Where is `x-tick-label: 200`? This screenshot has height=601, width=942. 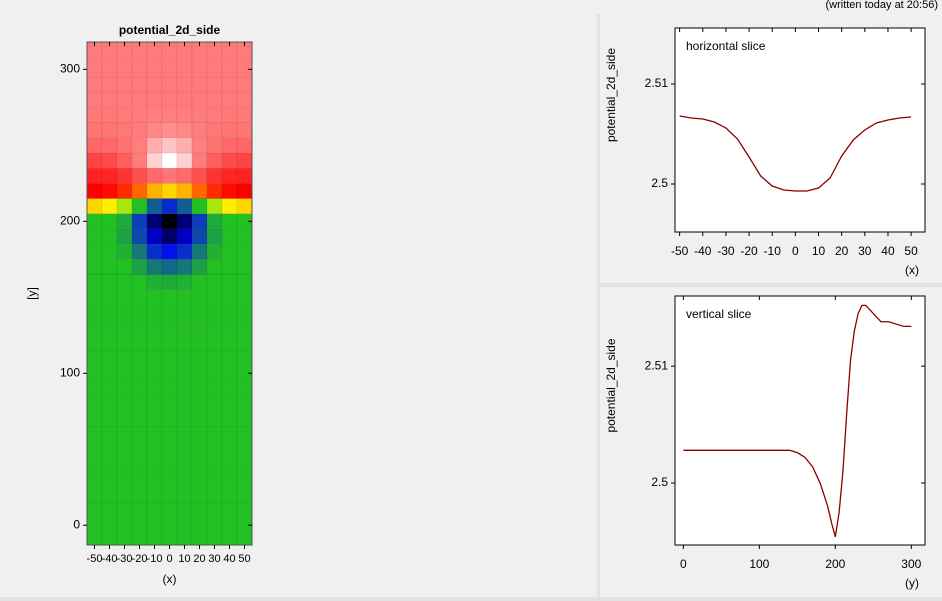
x-tick-label: 200 is located at coordinates (835, 564).